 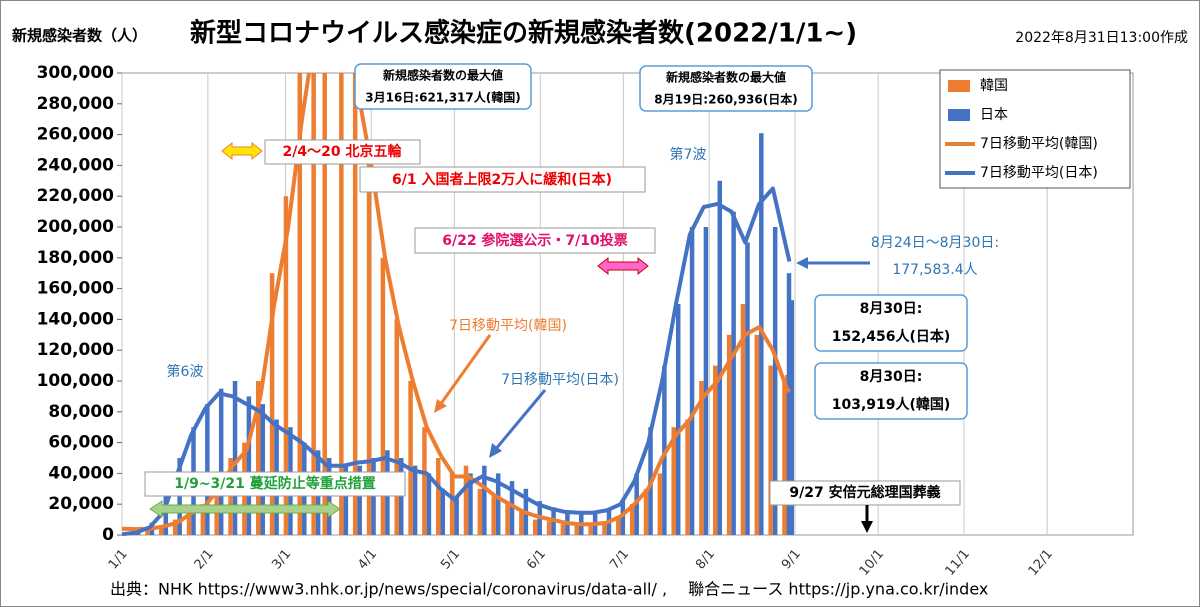 What do you see at coordinates (935, 243) in the screenshot?
I see `annotation: 8月24日〜8月30日:` at bounding box center [935, 243].